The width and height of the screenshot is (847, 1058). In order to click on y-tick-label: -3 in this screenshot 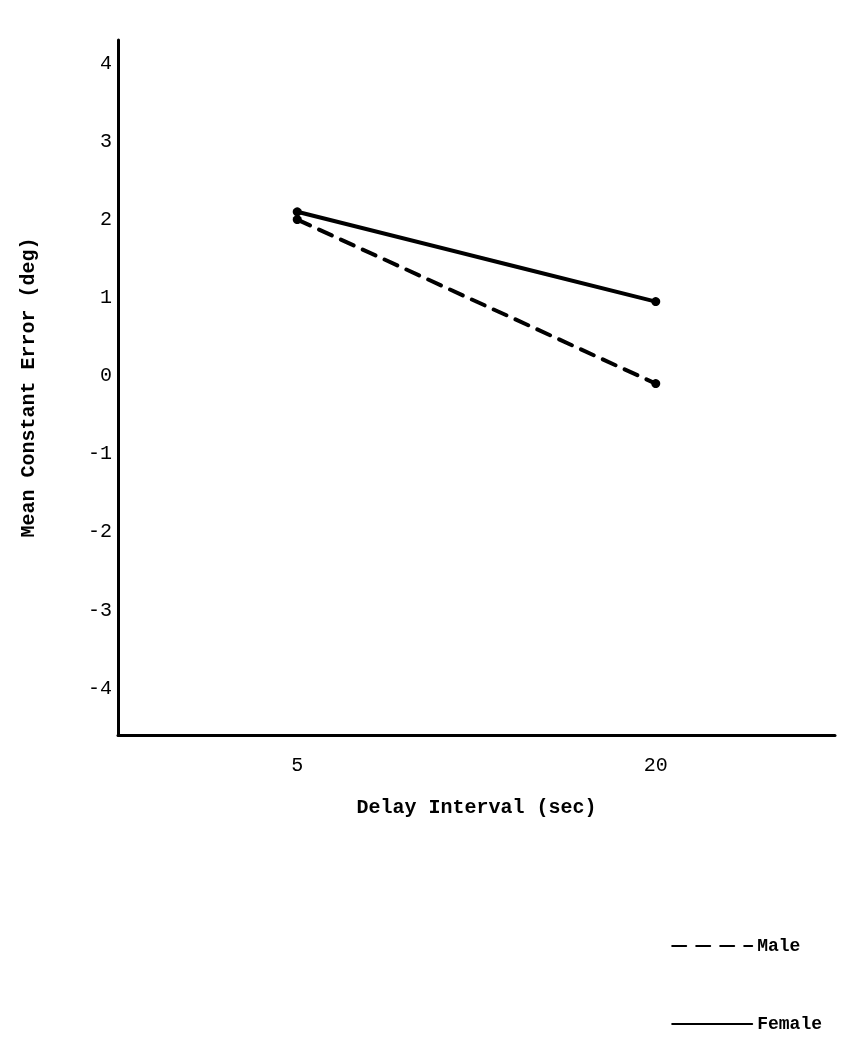, I will do `click(99, 610)`.